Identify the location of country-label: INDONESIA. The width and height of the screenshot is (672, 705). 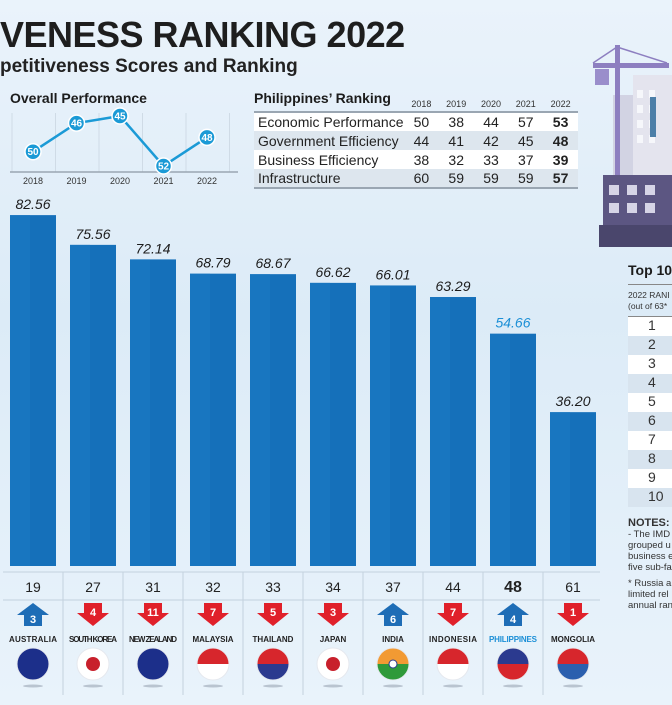
(453, 639).